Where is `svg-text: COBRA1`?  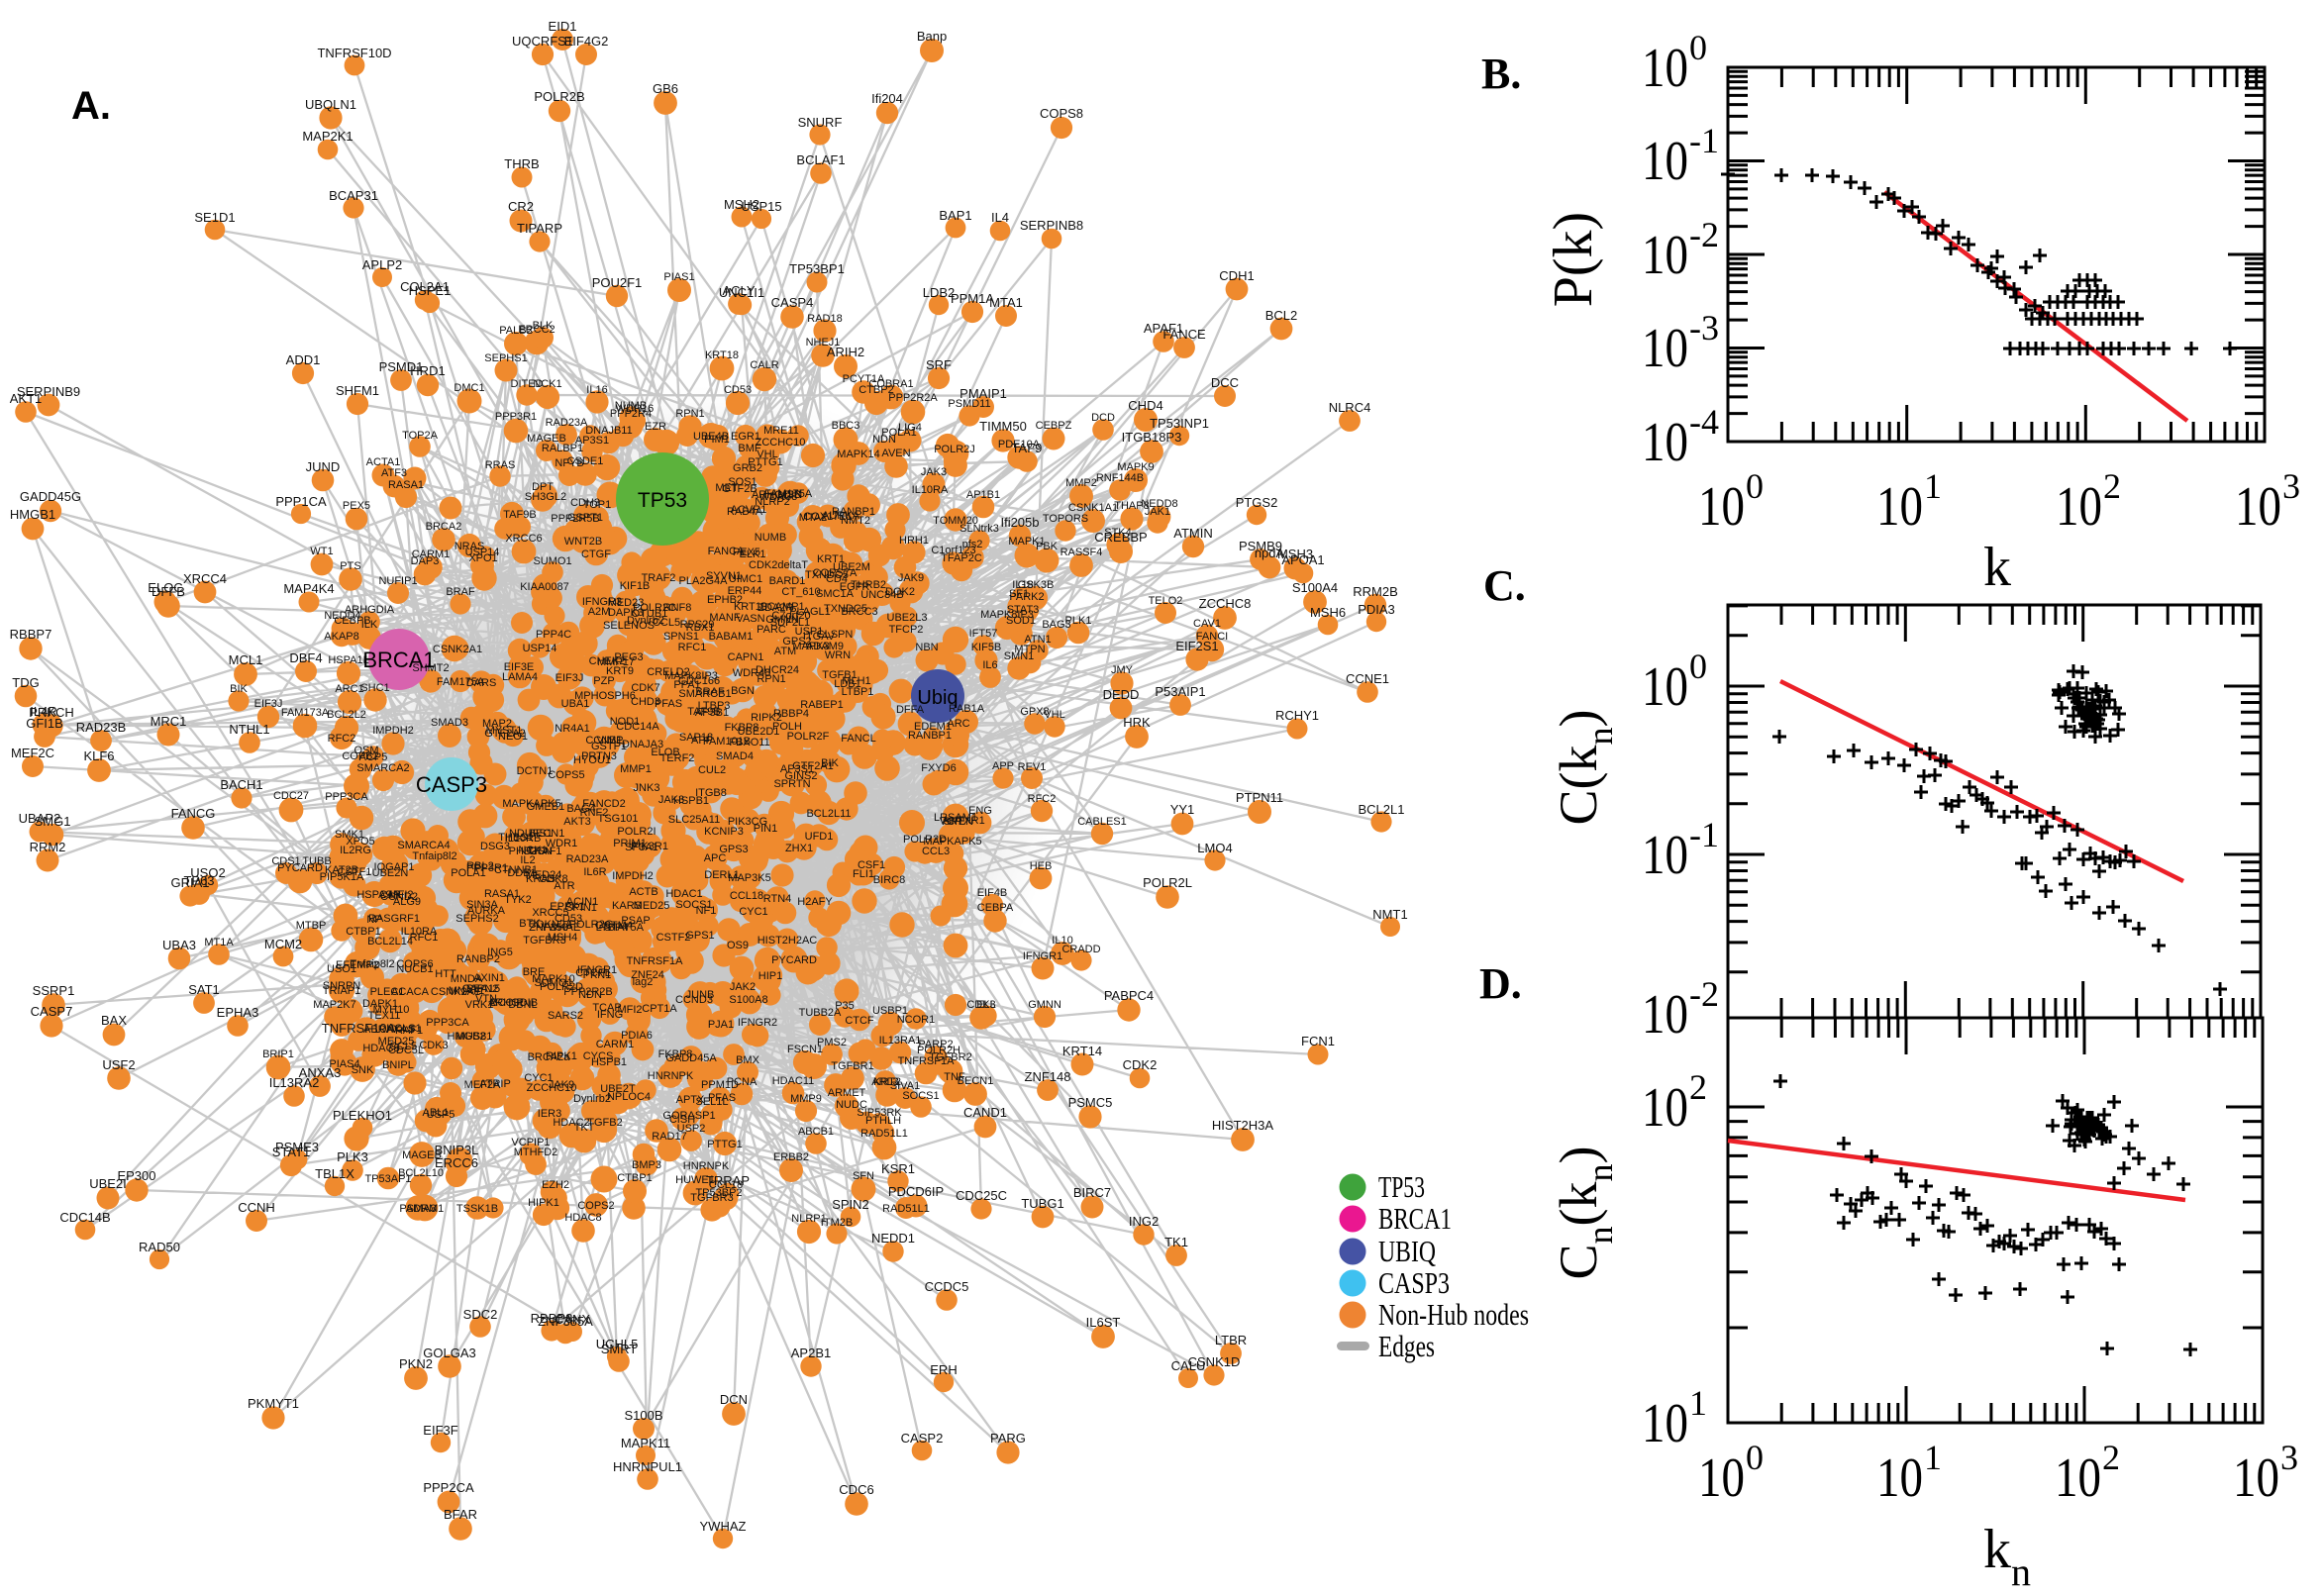
svg-text: COBRA1 is located at coordinates (890, 384).